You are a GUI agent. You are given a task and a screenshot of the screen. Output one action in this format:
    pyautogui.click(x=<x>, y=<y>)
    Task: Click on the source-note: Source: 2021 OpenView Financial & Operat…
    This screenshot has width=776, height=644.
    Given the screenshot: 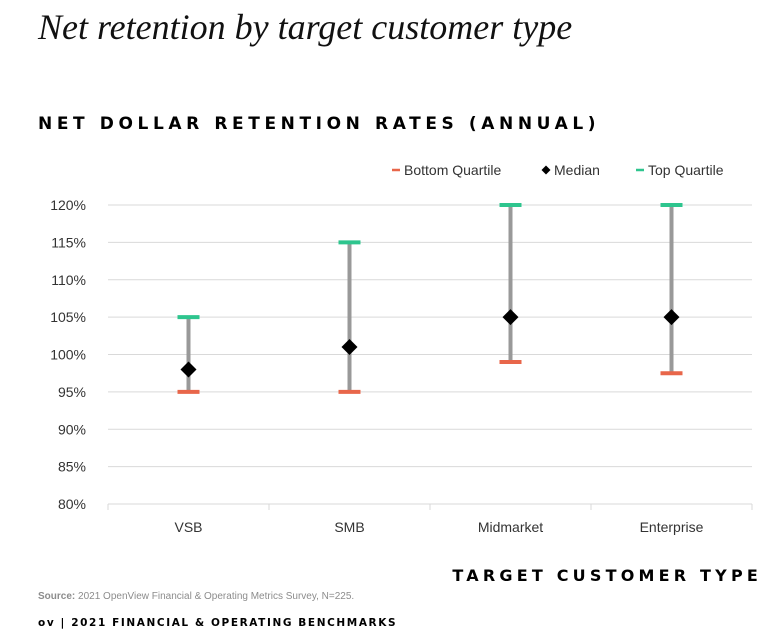 What is the action you would take?
    pyautogui.click(x=196, y=596)
    